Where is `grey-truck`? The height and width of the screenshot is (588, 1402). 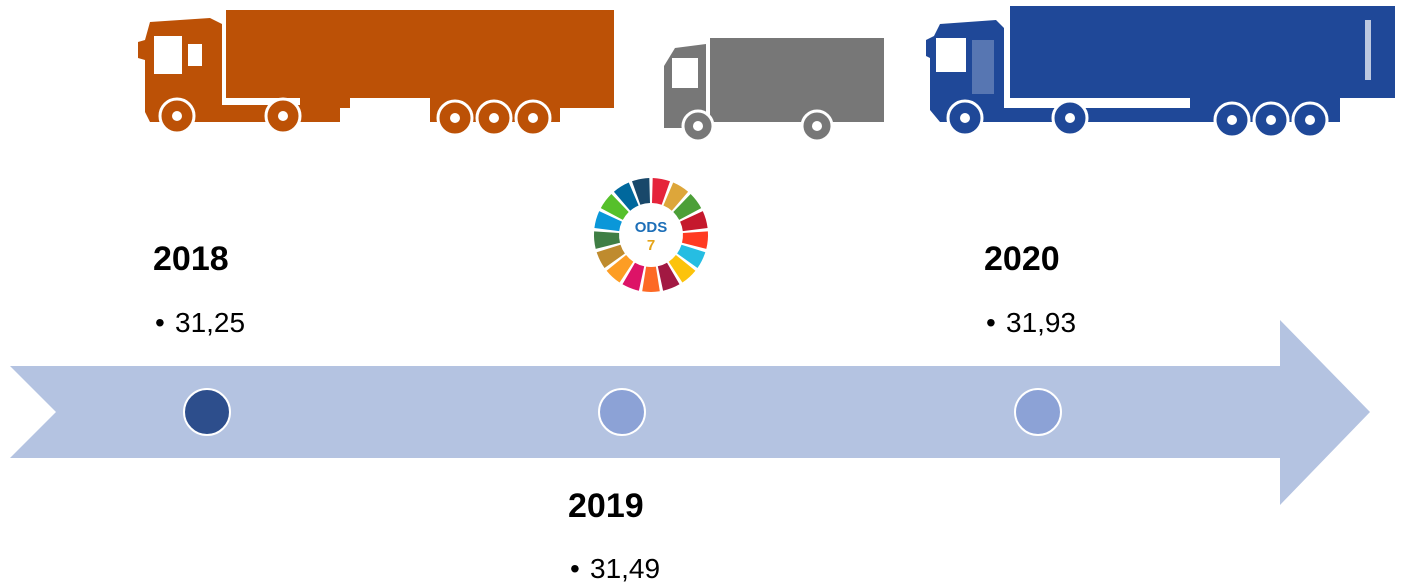
grey-truck is located at coordinates (774, 90).